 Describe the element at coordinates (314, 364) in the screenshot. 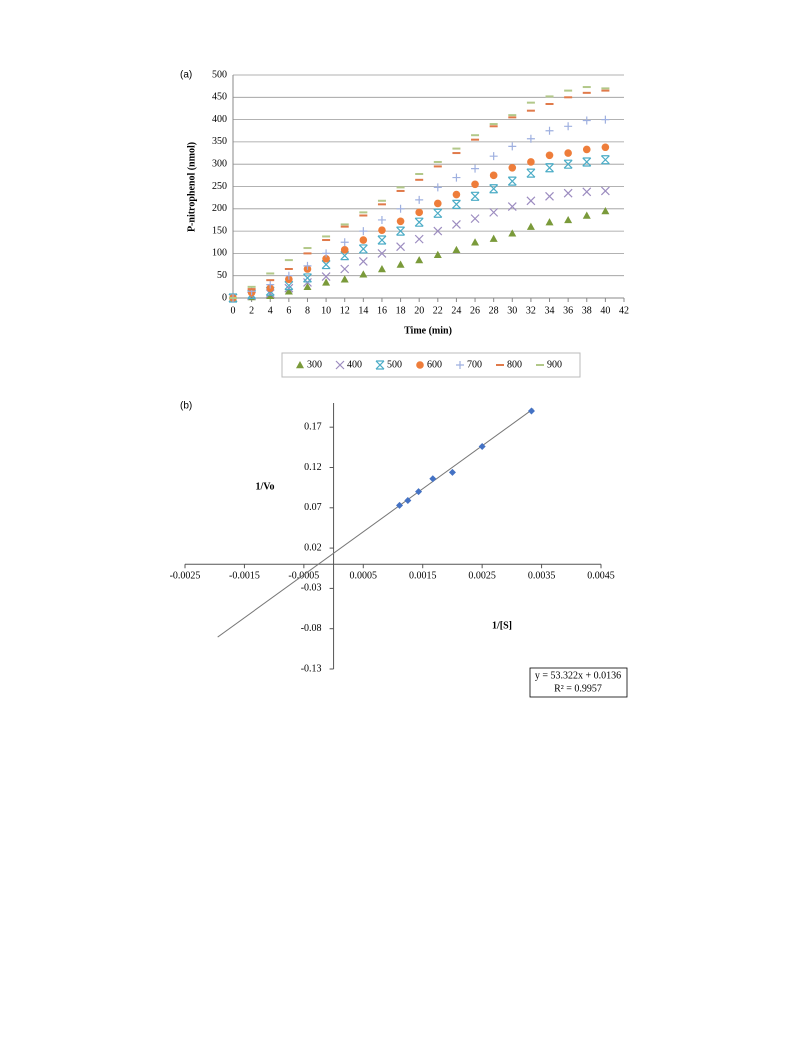

I see `legend-label: 300` at that location.